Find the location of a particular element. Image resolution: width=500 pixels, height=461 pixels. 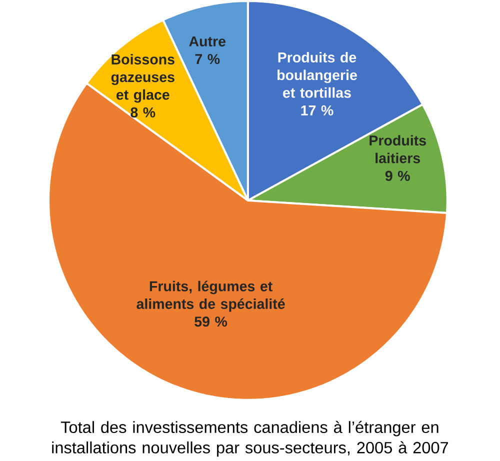

slice-label: Produits laitiers is located at coordinates (398, 149).